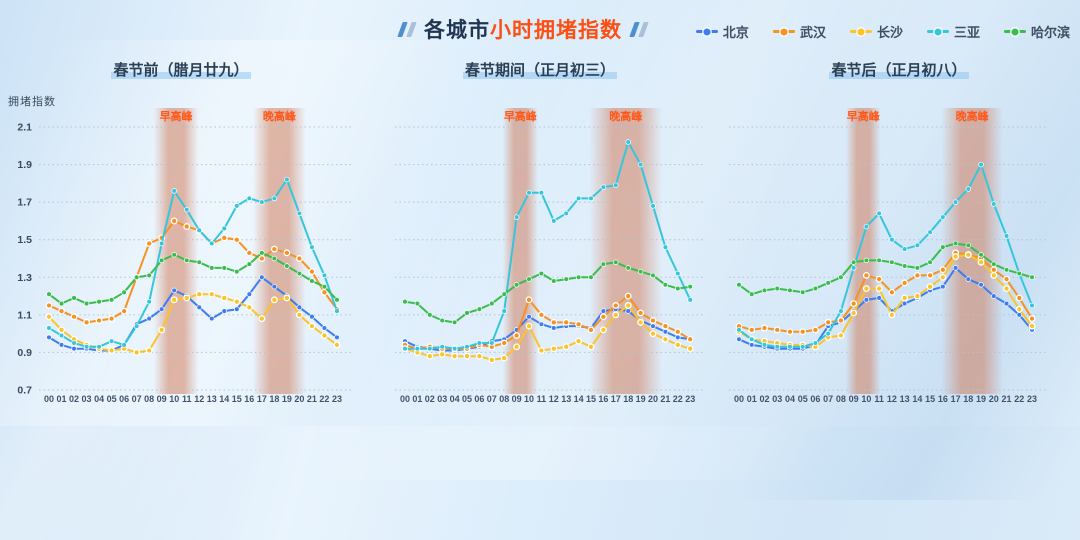 This screenshot has height=540, width=1080. Describe the element at coordinates (49, 399) in the screenshot. I see `x-tick-label: 00` at that location.